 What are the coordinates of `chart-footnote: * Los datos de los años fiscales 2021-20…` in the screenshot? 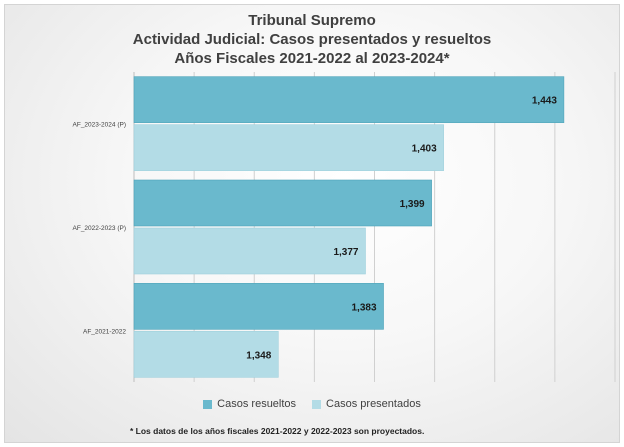 It's located at (277, 431).